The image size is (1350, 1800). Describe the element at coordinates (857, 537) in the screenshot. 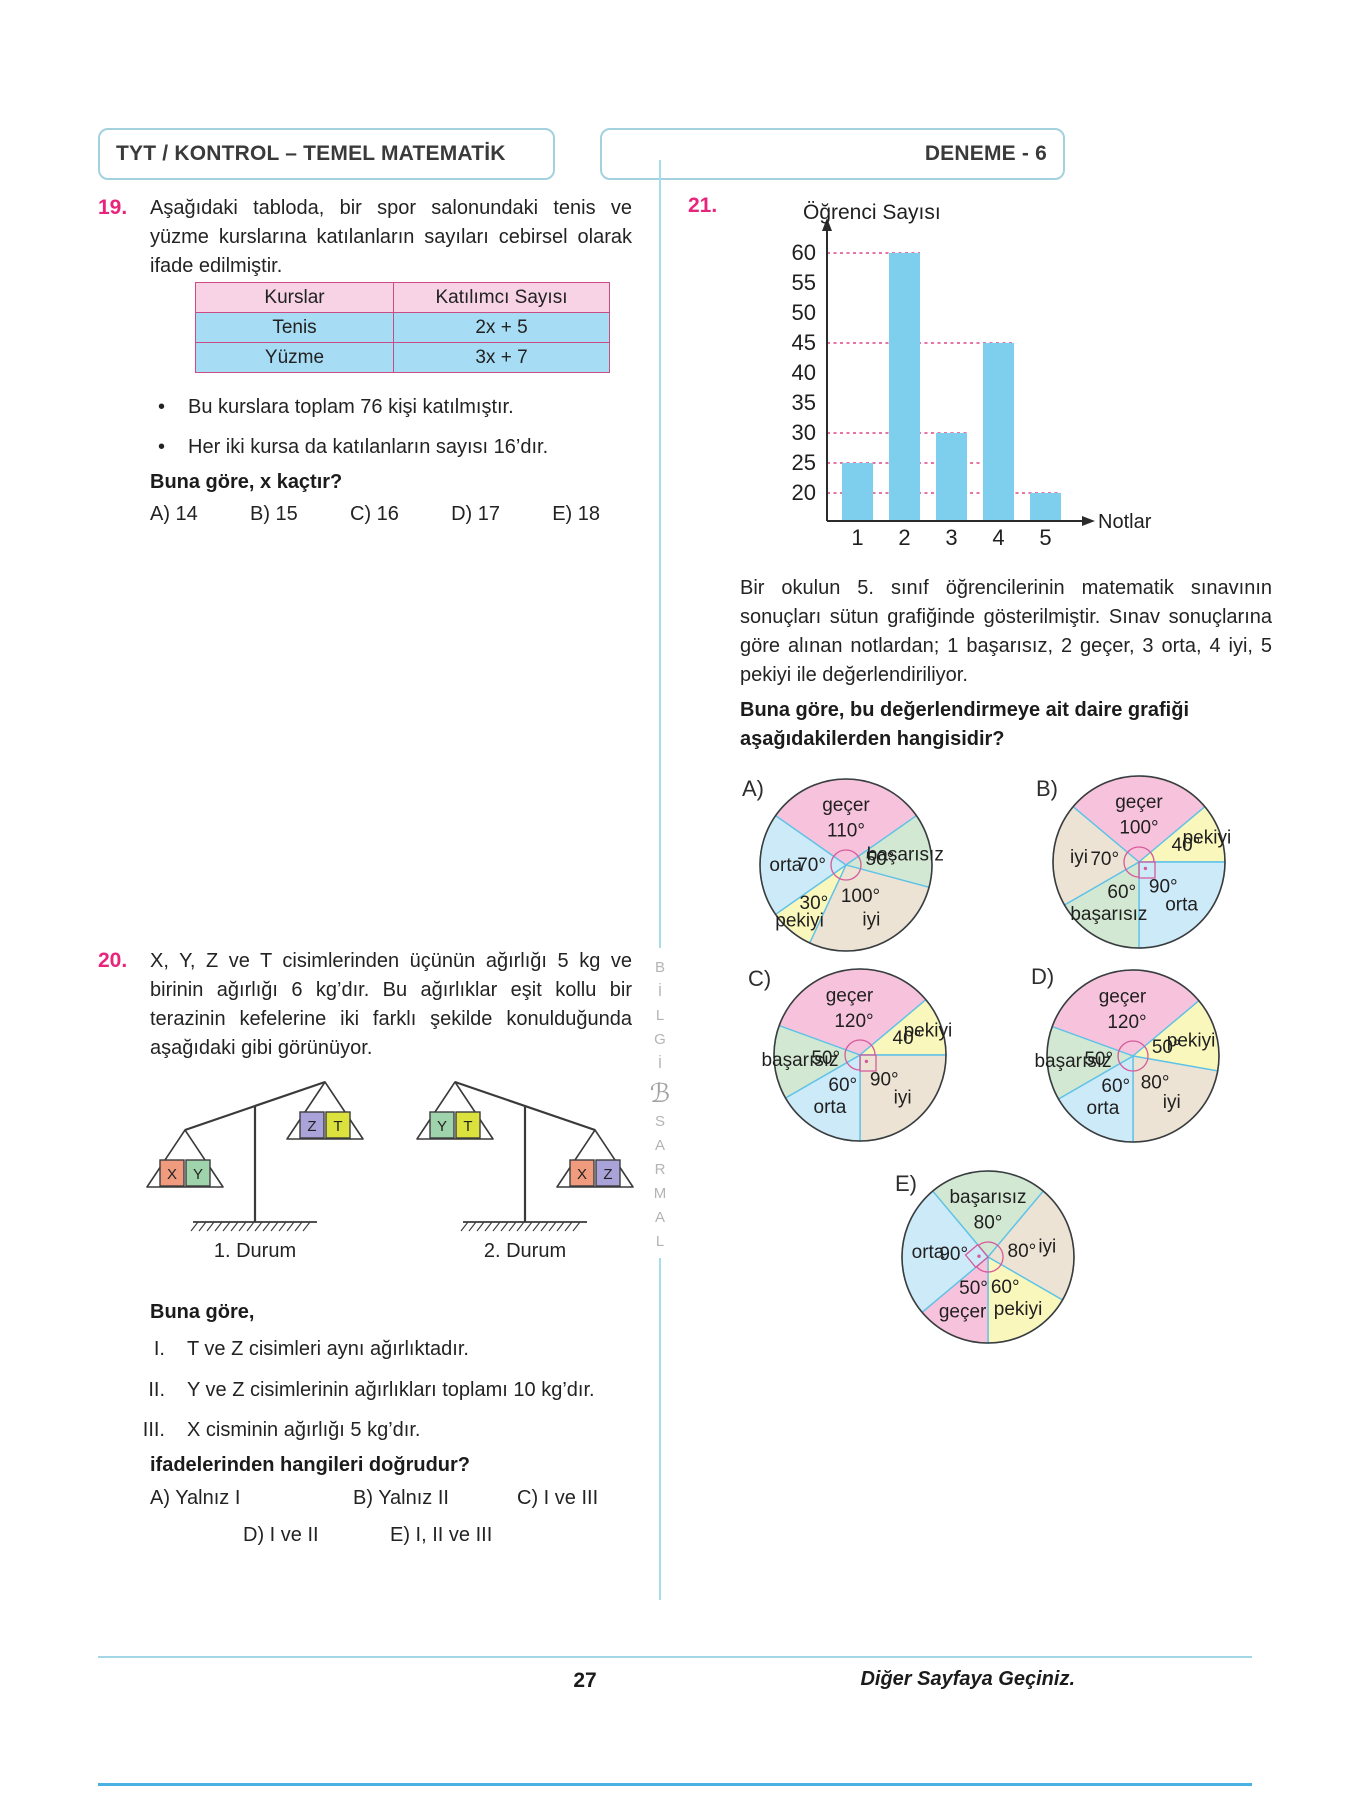

I see `x-tick-label: 1` at that location.